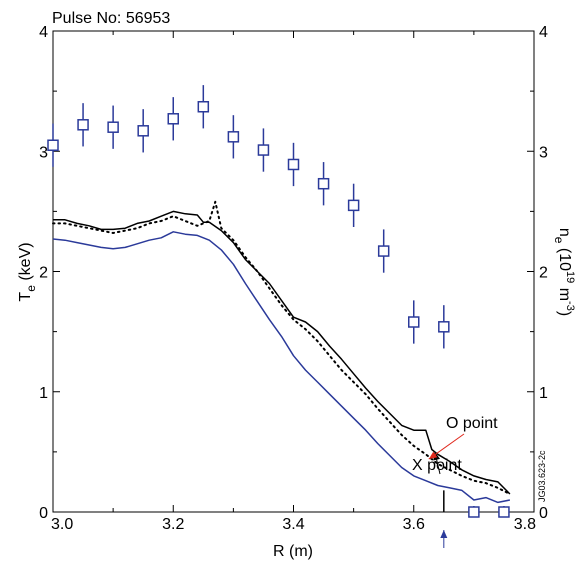 This screenshot has width=576, height=562. I want to click on x-tick-label: 3.0, so click(62, 524).